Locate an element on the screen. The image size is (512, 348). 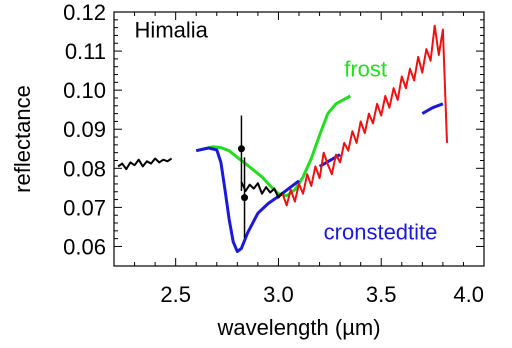
y-tick-label: 0.10 is located at coordinates (84, 90).